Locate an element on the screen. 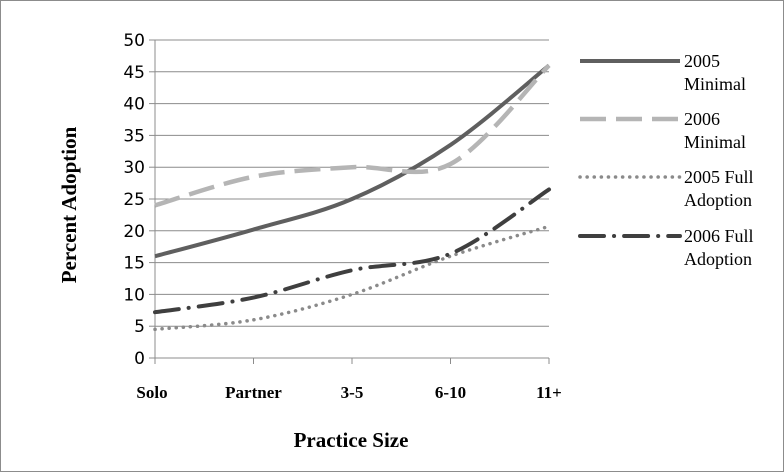 The image size is (784, 472). y-tick-label: 50 is located at coordinates (134, 41).